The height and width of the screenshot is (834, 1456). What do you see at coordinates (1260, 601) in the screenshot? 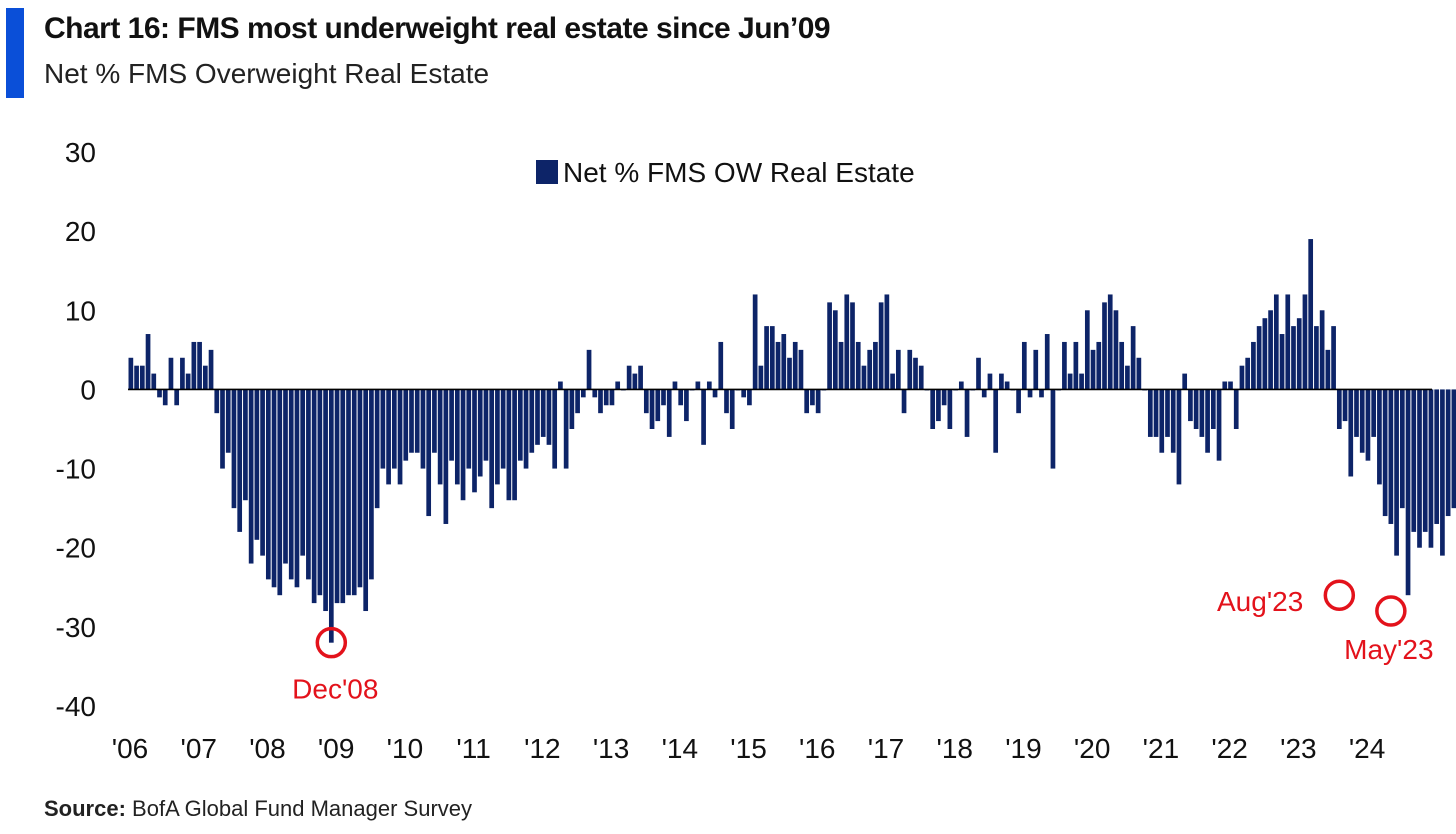
I see `annotation-label: Aug'23` at bounding box center [1260, 601].